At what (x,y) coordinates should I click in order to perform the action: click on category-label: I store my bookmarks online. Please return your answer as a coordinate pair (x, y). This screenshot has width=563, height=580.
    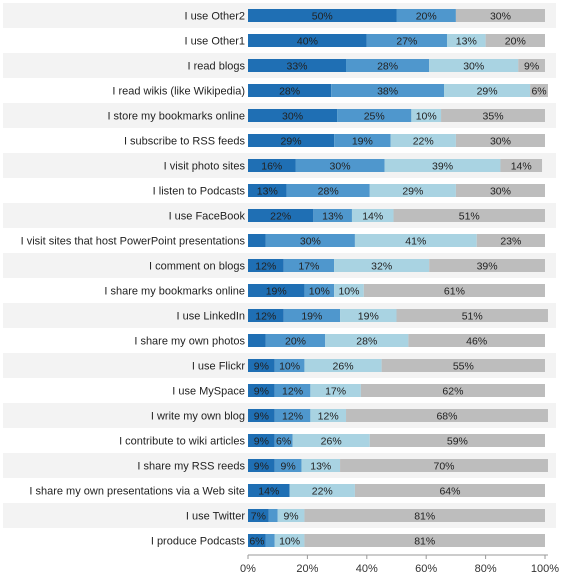
    Looking at the image, I should click on (176, 117).